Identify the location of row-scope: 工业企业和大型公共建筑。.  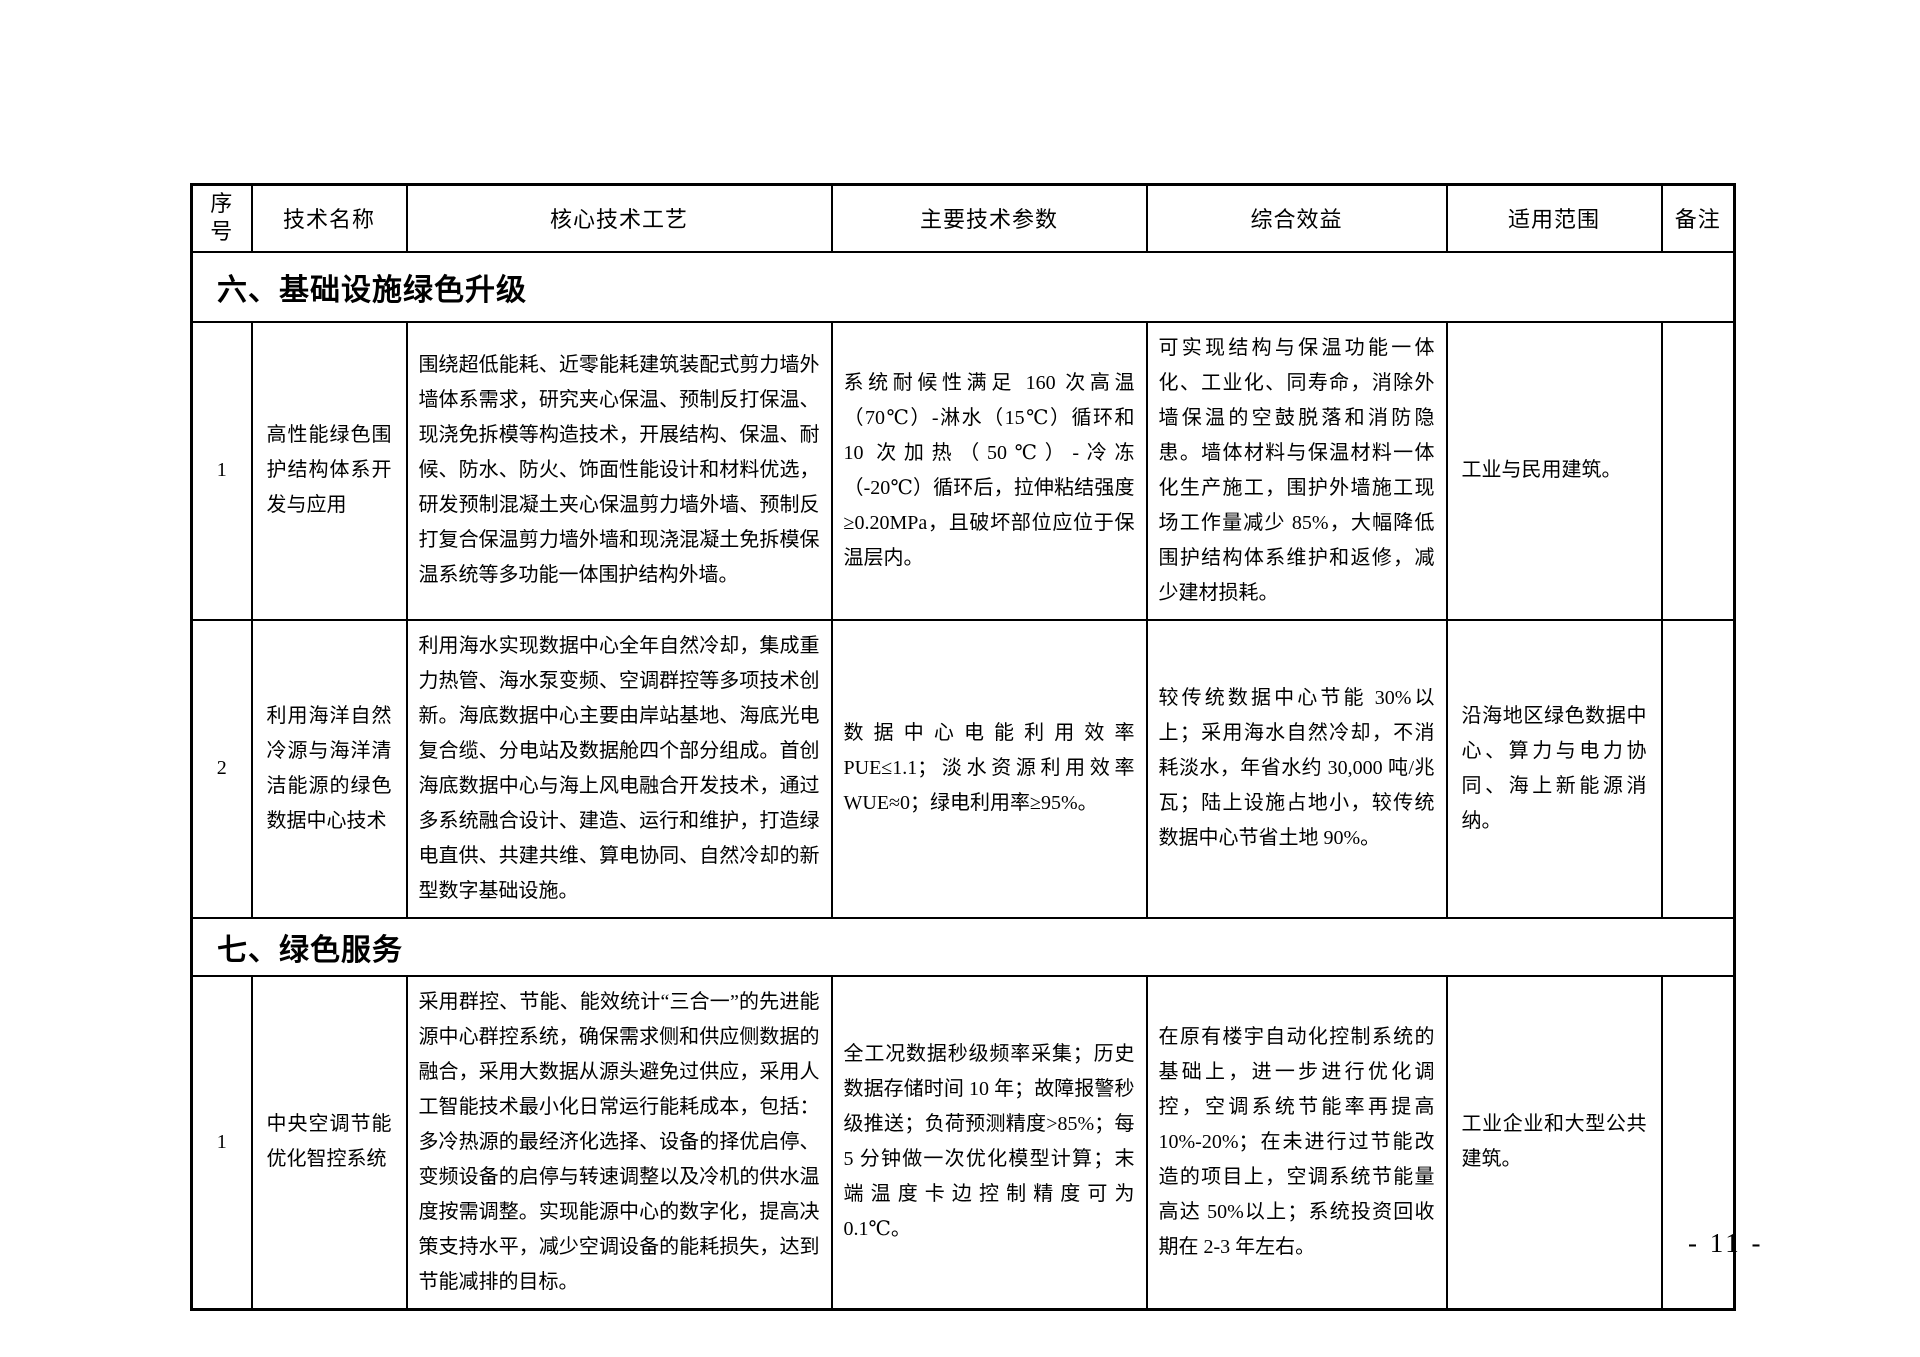
(1554, 1142).